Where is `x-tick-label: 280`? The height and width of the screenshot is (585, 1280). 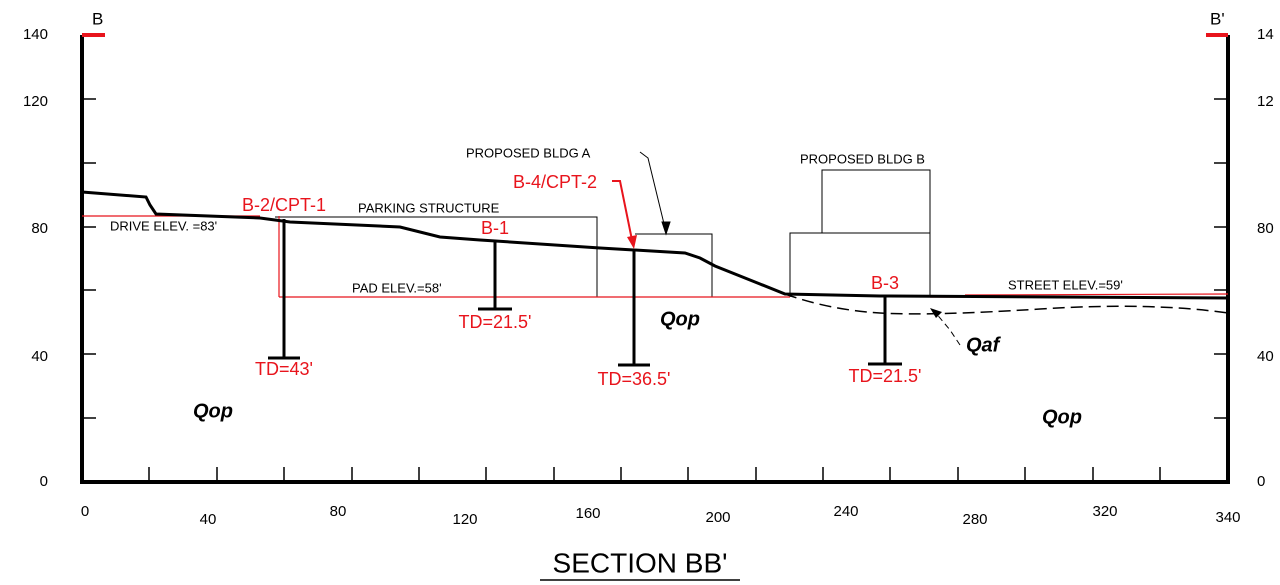 x-tick-label: 280 is located at coordinates (974, 519).